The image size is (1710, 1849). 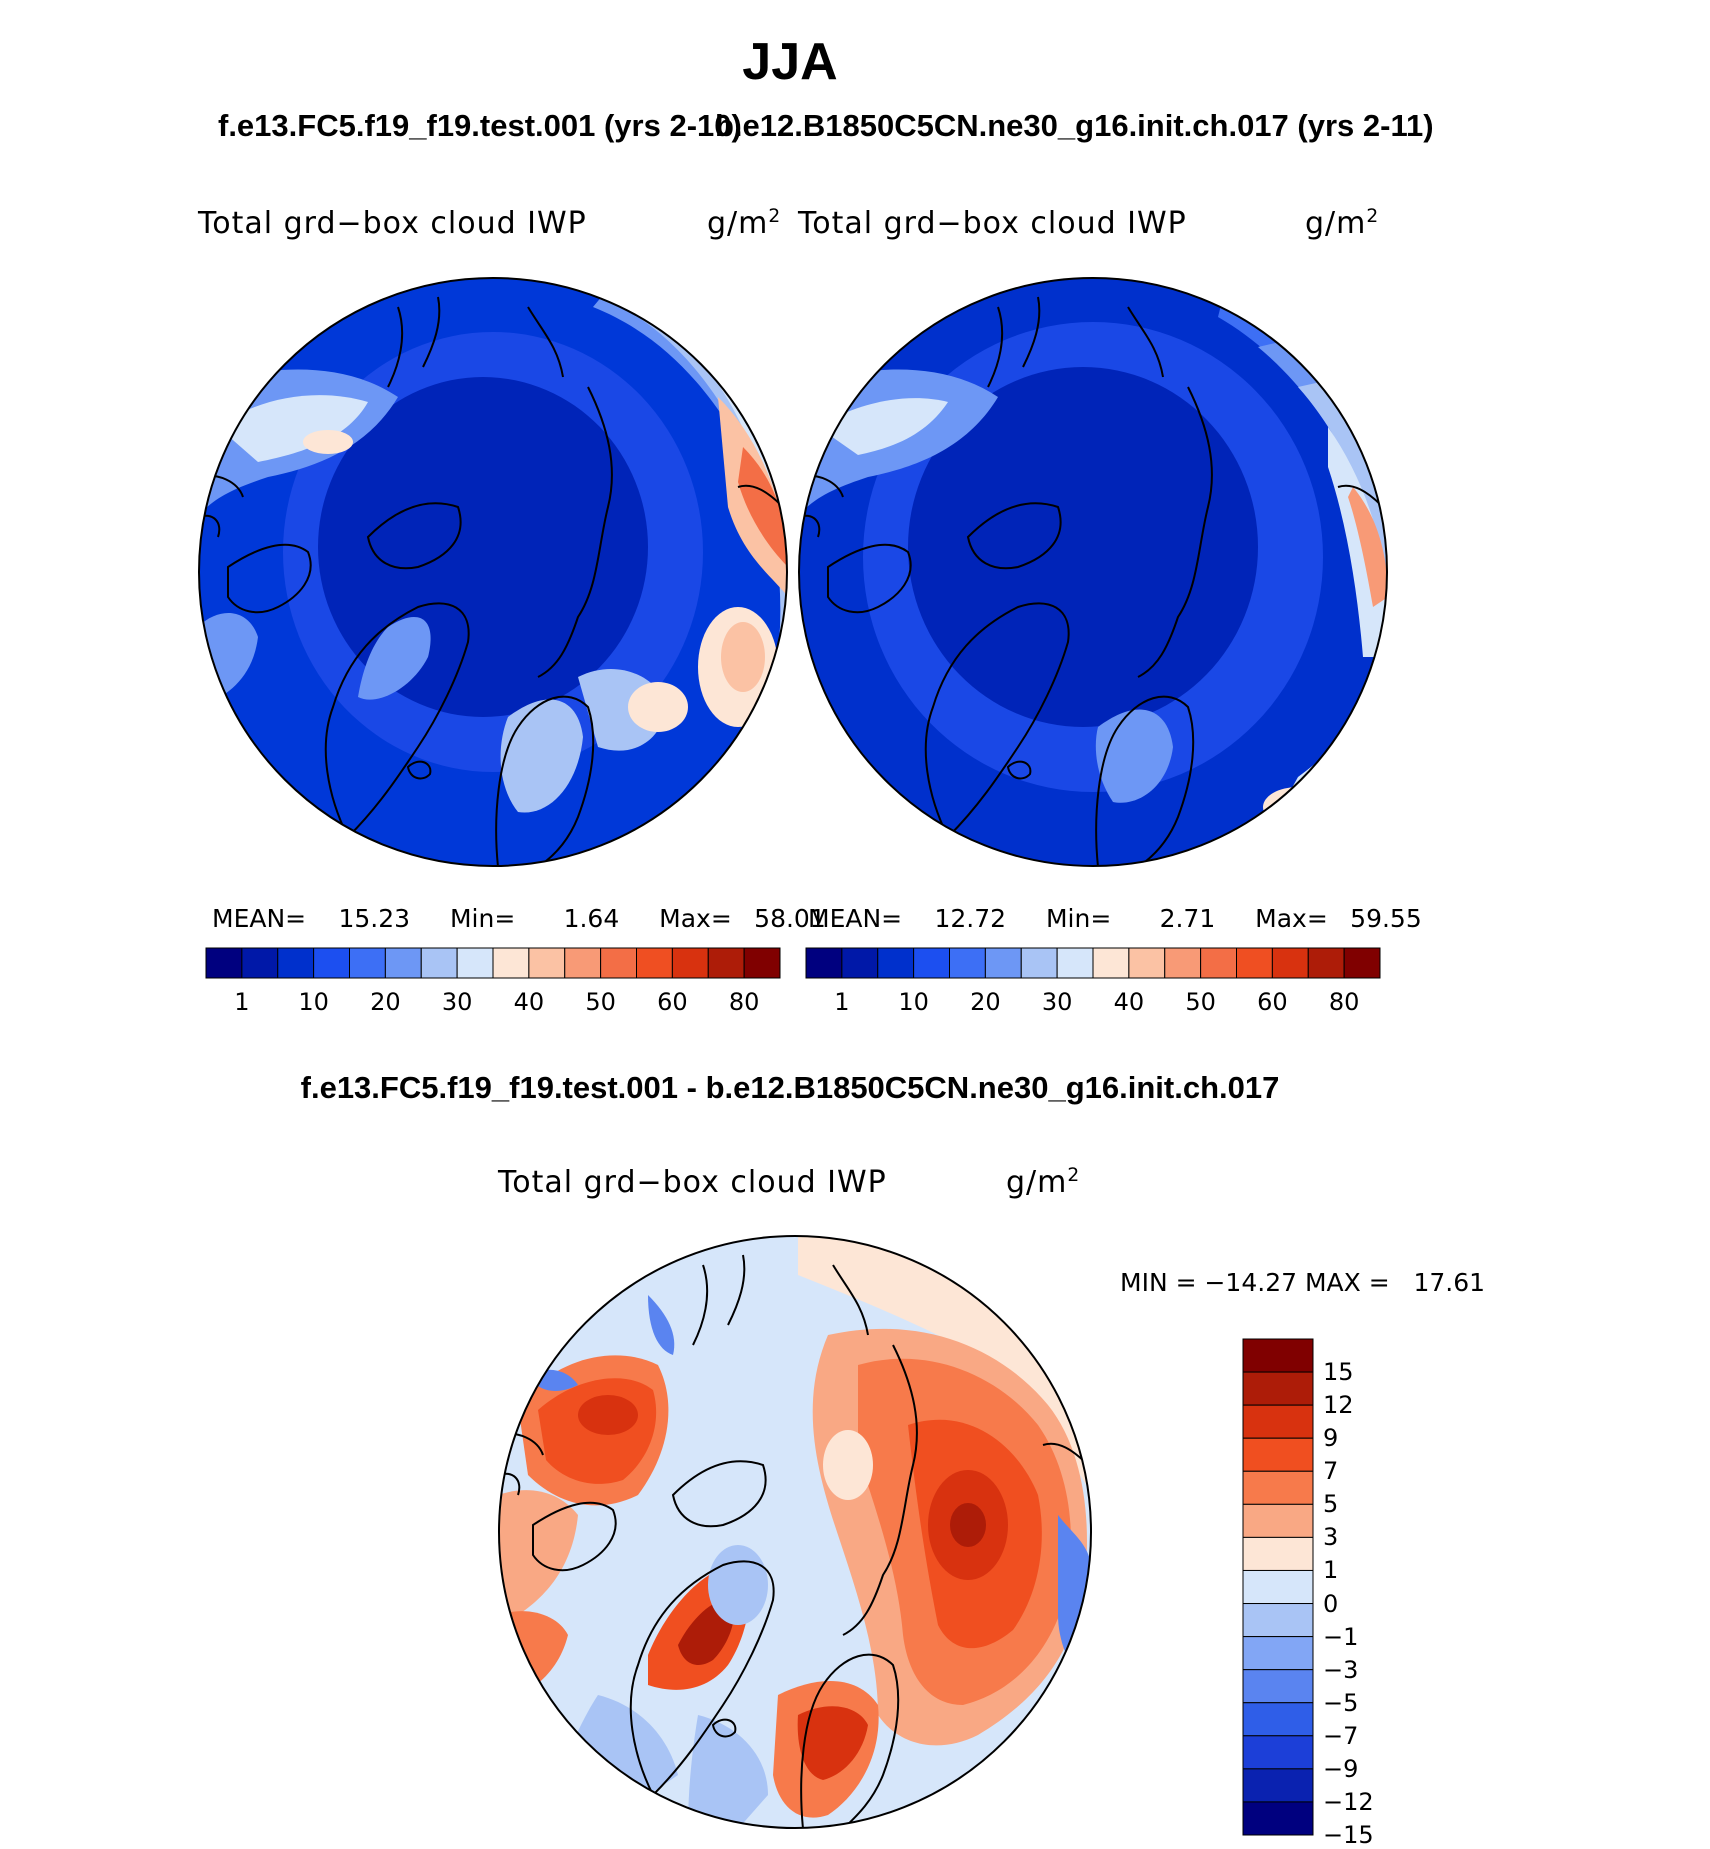 I want to click on panel2-min-label: Min=, so click(x=1078, y=918).